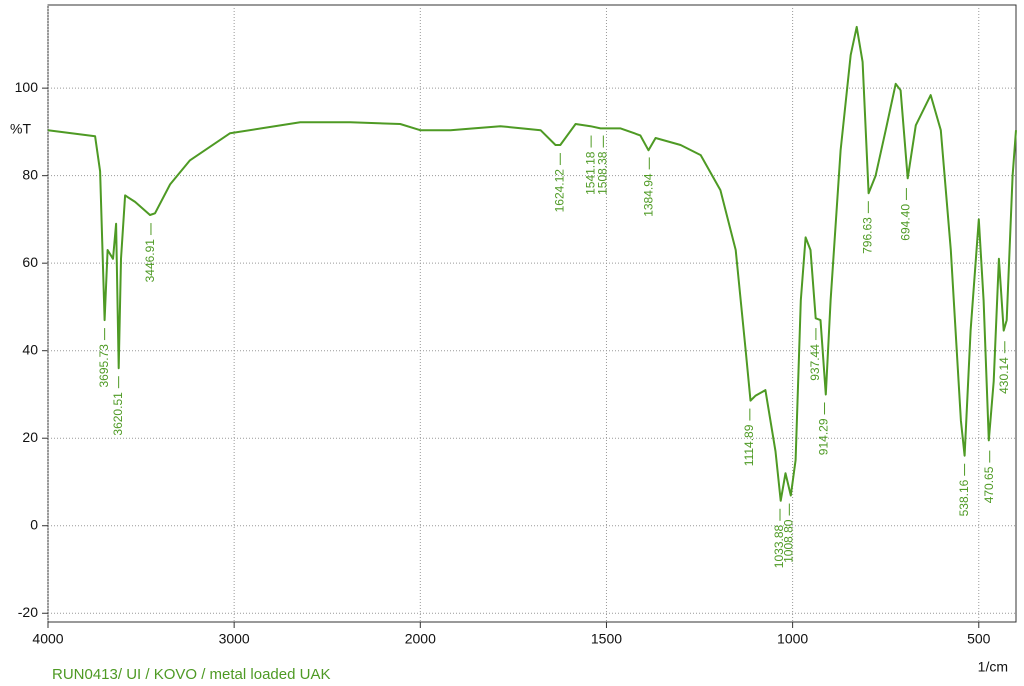 Image resolution: width=1024 pixels, height=686 pixels. Describe the element at coordinates (606, 639) in the screenshot. I see `x-tick-label: 1500` at that location.